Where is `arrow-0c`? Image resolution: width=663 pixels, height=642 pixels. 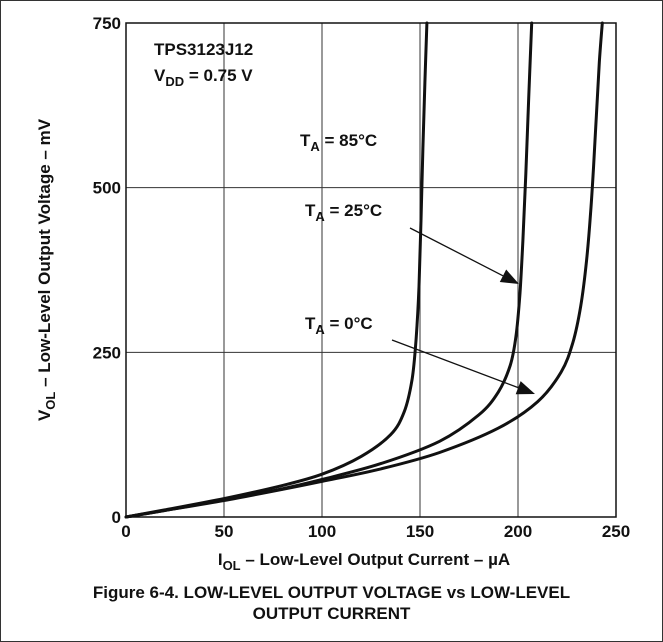 arrow-0c is located at coordinates (463, 367).